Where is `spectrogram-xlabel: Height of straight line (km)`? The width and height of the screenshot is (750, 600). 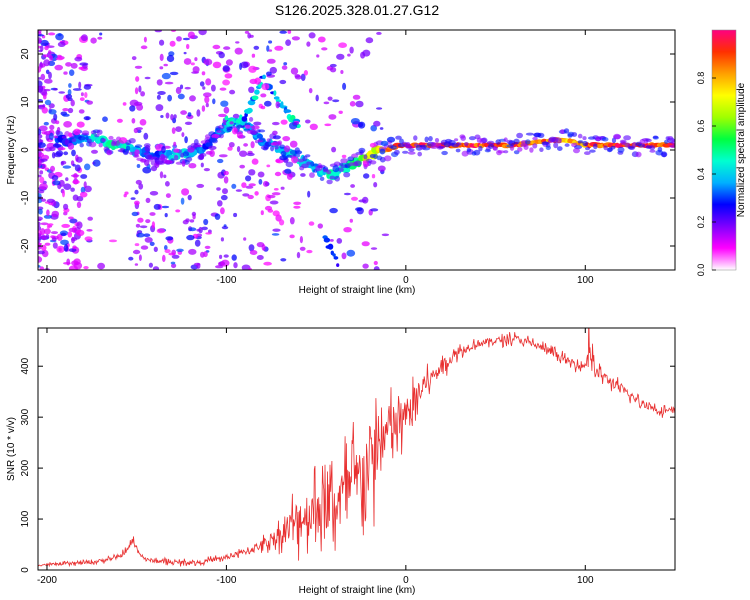 spectrogram-xlabel: Height of straight line (km) is located at coordinates (357, 290).